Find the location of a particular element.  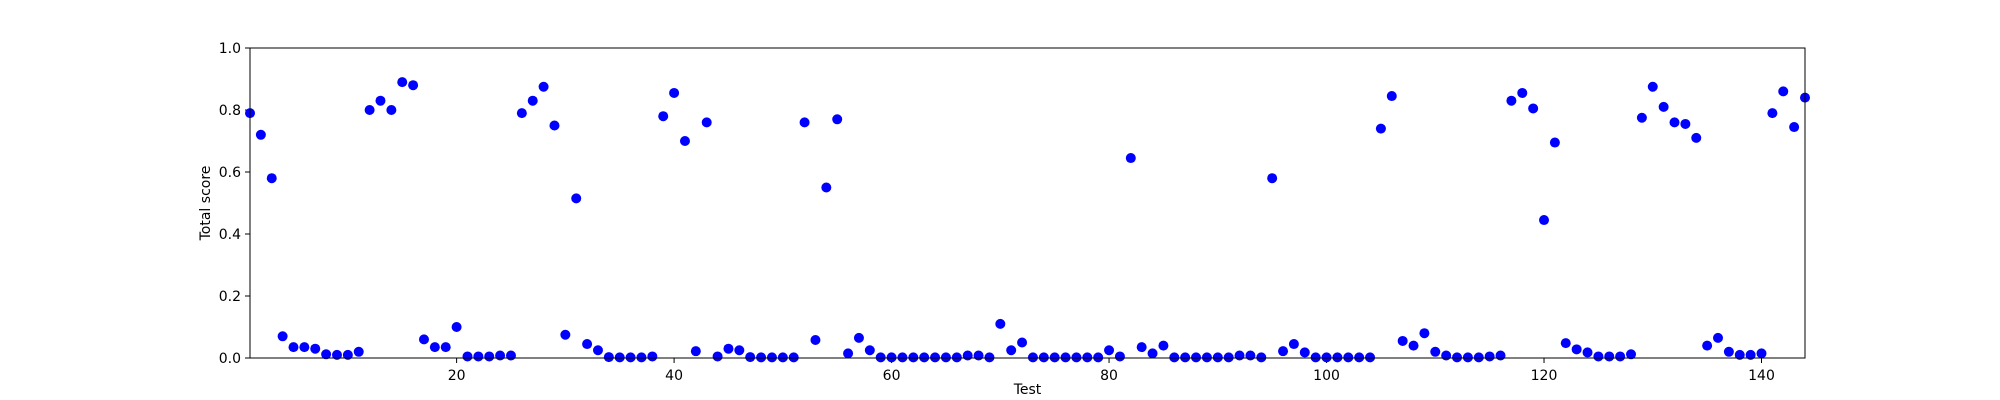

x-tick-label: 80 is located at coordinates (1109, 376).